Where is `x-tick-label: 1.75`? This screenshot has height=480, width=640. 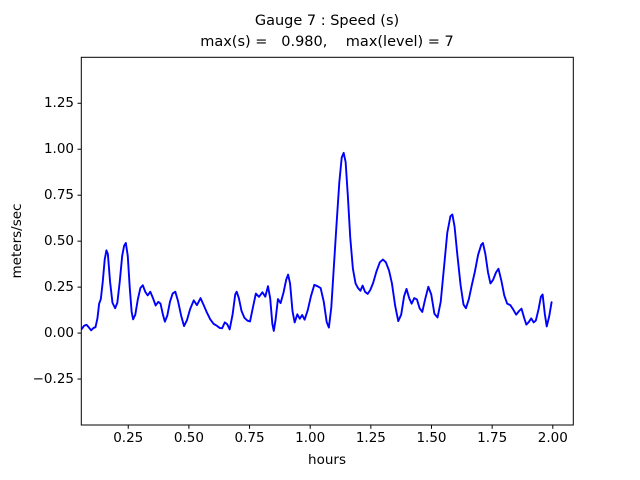
x-tick-label: 1.75 is located at coordinates (492, 438).